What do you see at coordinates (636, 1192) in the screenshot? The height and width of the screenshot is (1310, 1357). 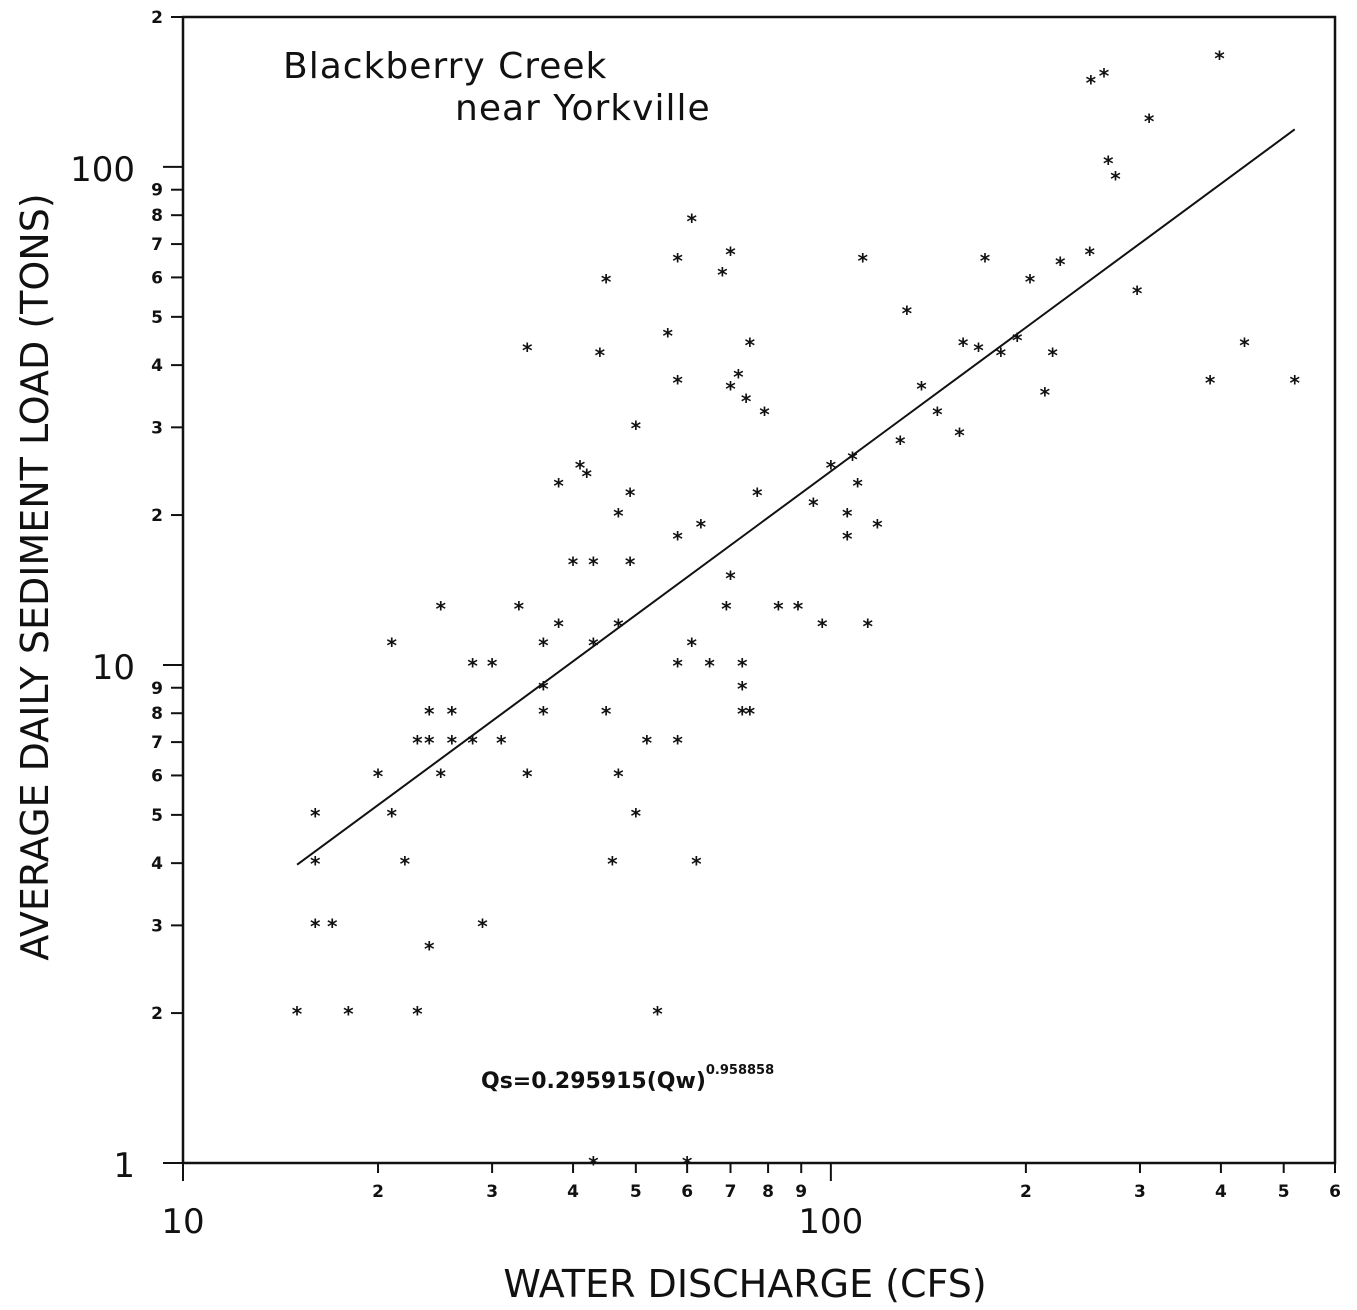 I see `x-minor-tick-label-3: 5` at bounding box center [636, 1192].